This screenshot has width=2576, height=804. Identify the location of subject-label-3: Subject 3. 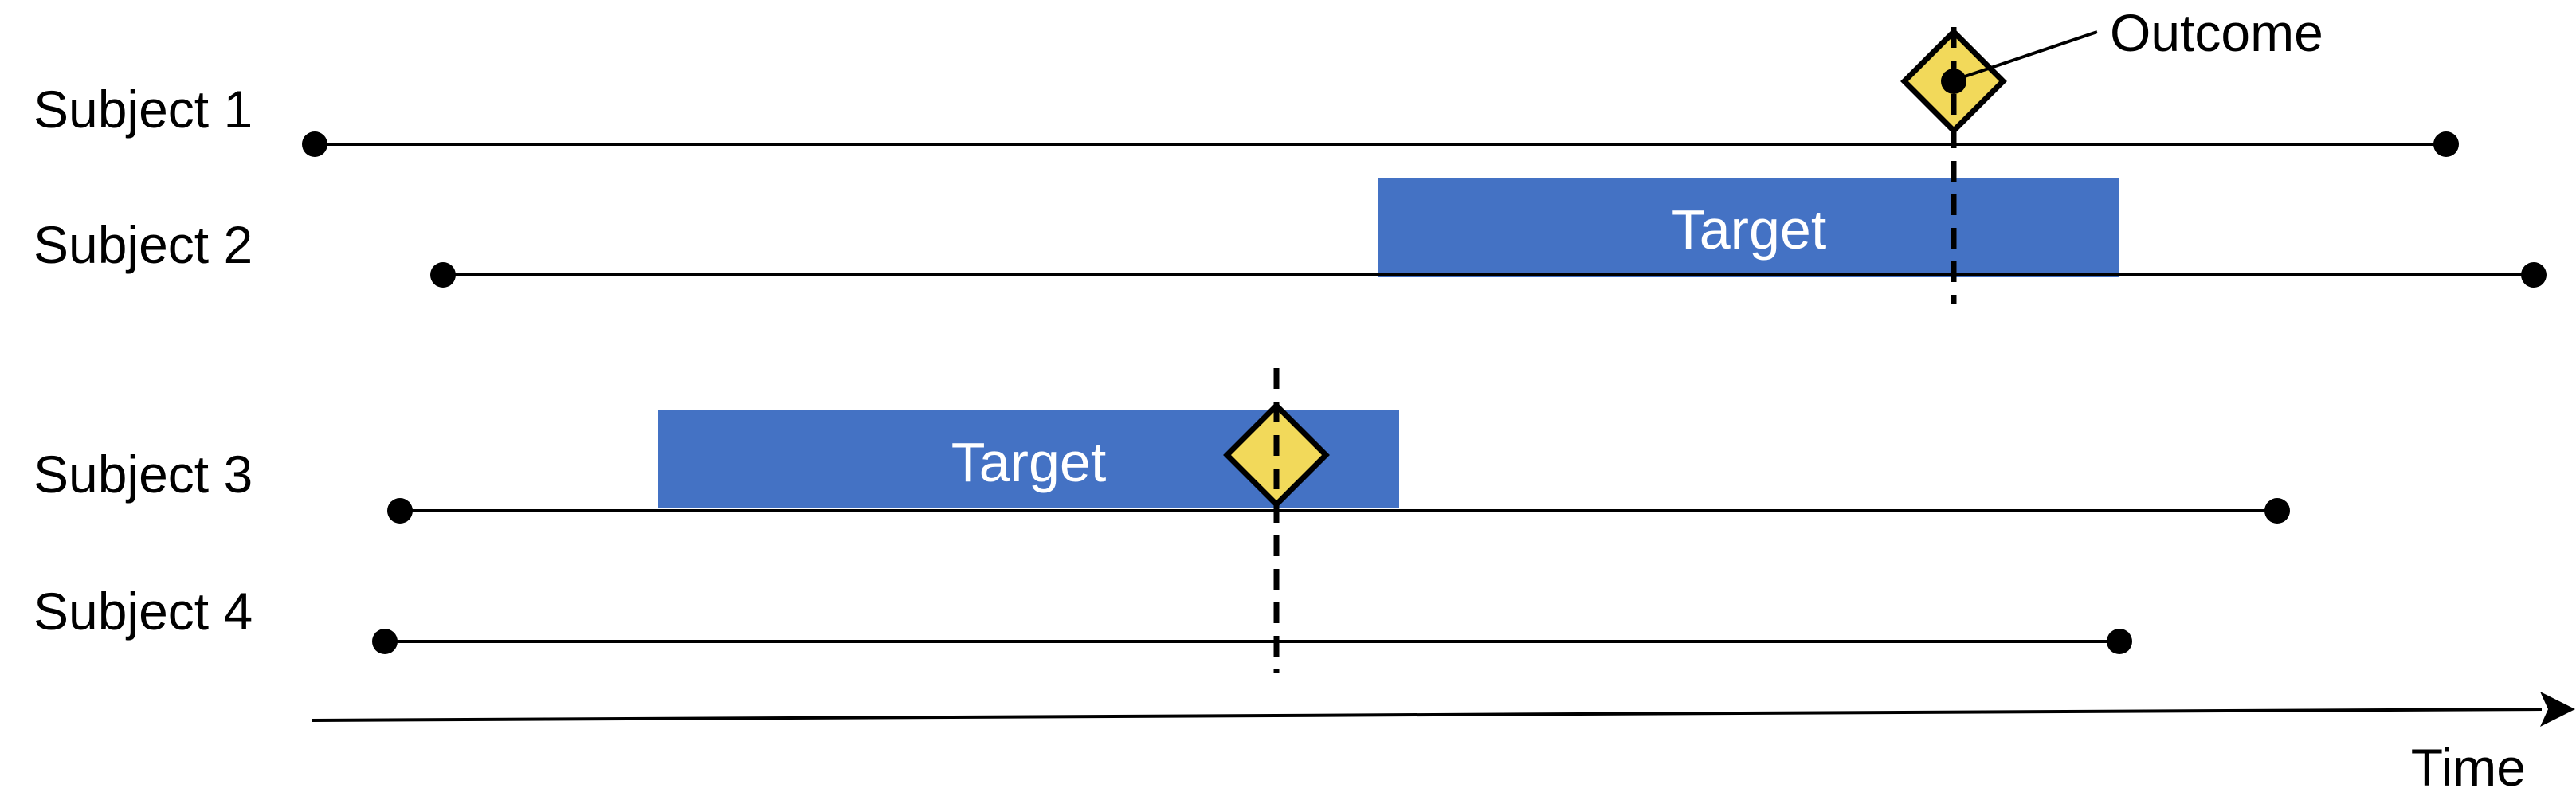
(143, 474).